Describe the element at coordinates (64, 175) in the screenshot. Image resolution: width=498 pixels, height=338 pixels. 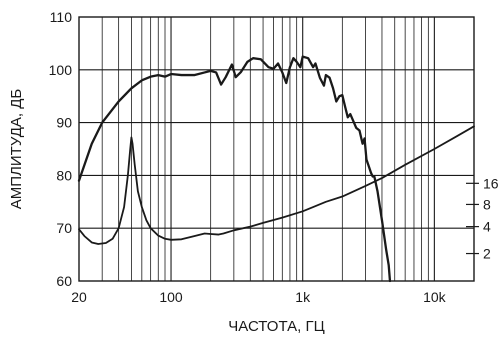
I see `y-tick-label: 80` at that location.